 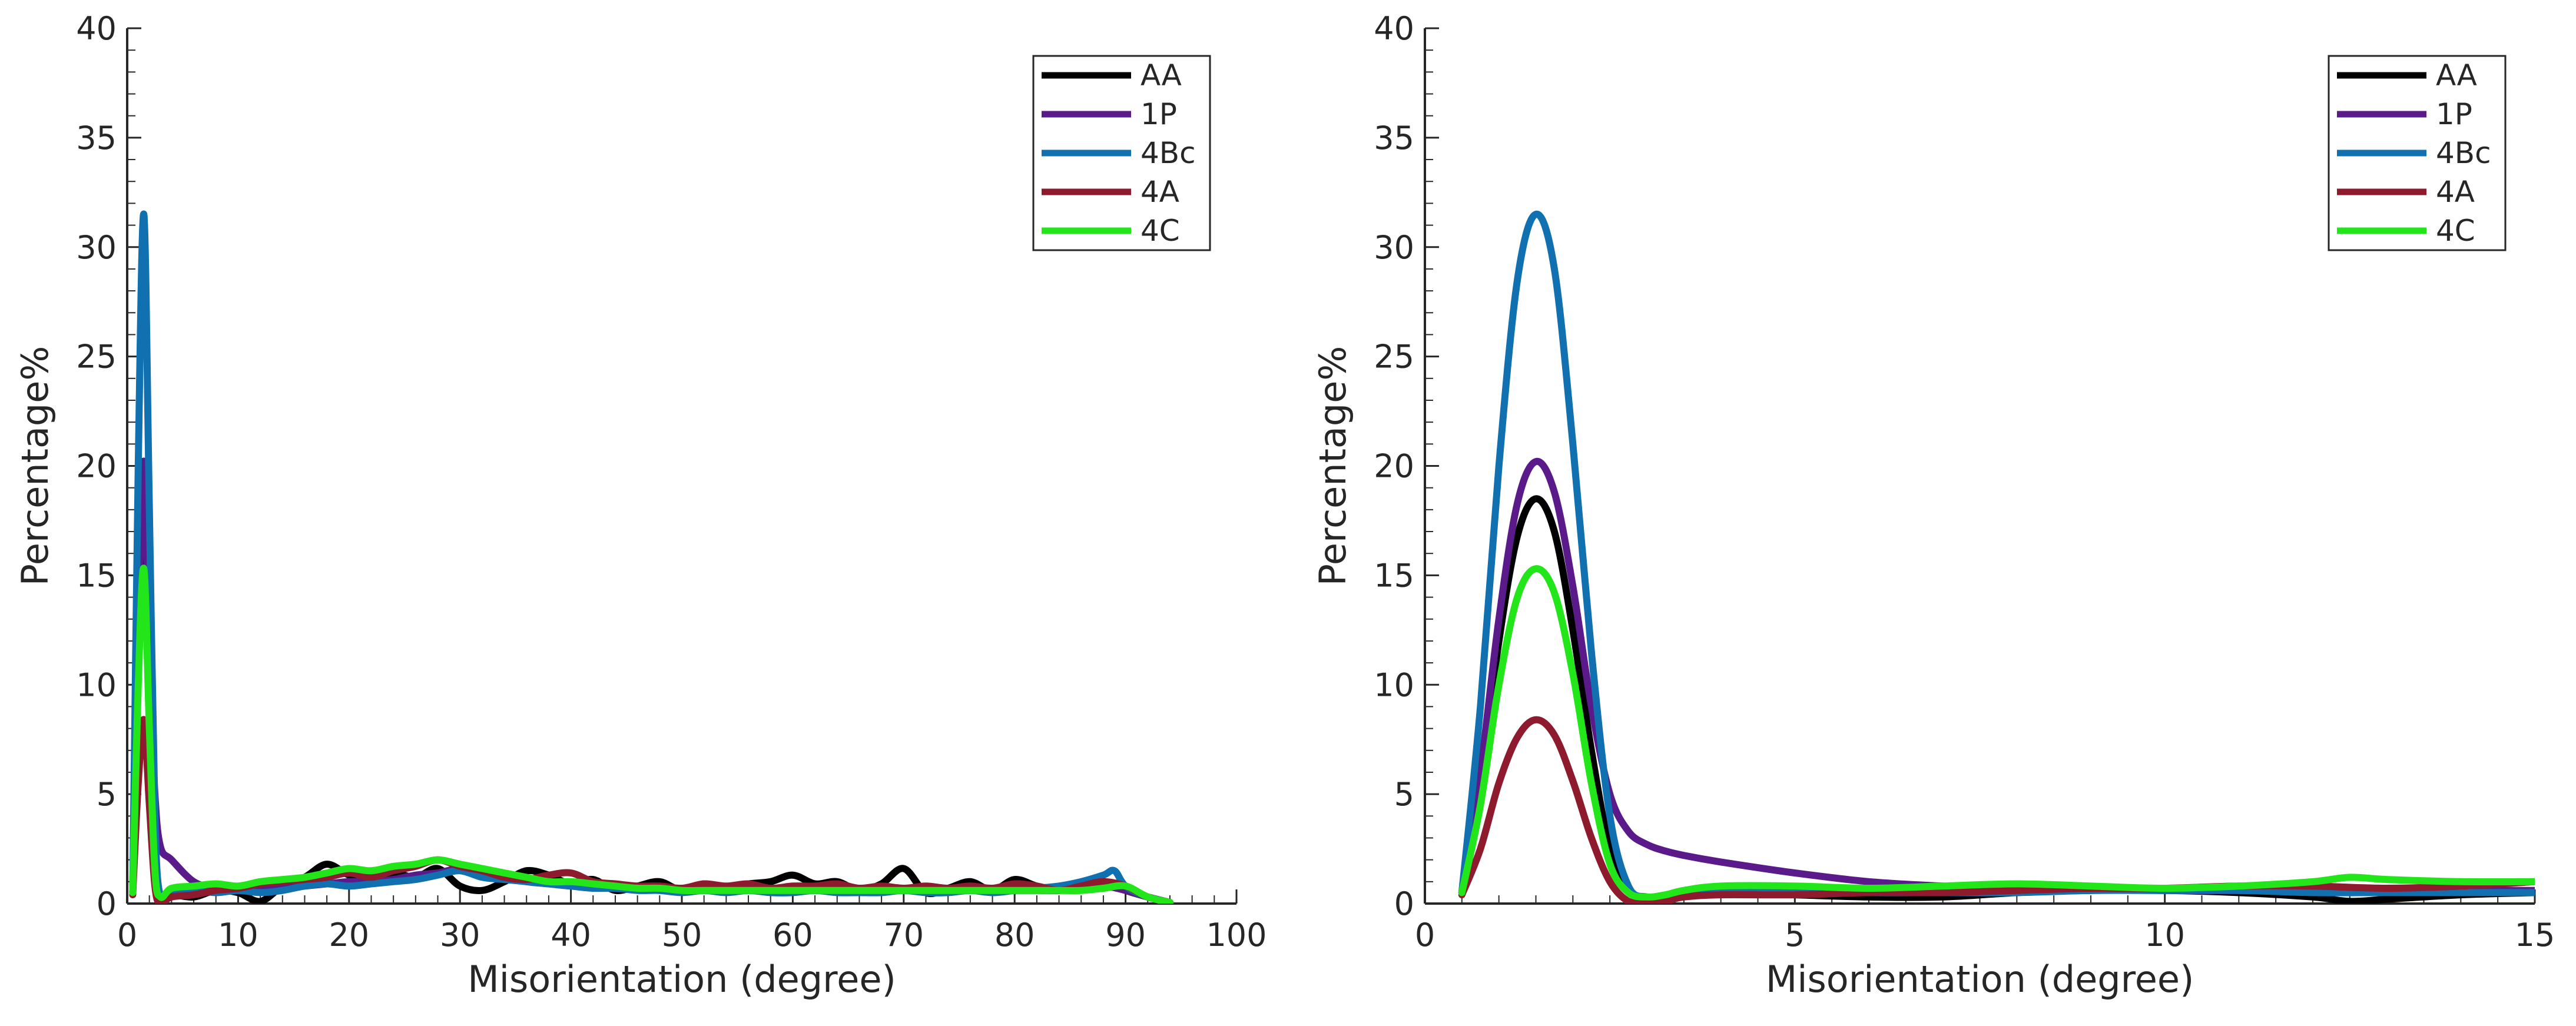 I want to click on x-tick-label: 60, so click(x=793, y=936).